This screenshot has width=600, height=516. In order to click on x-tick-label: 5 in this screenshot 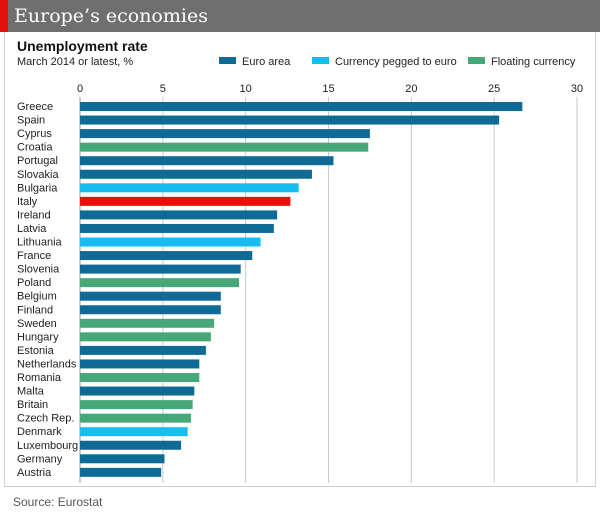, I will do `click(163, 89)`.